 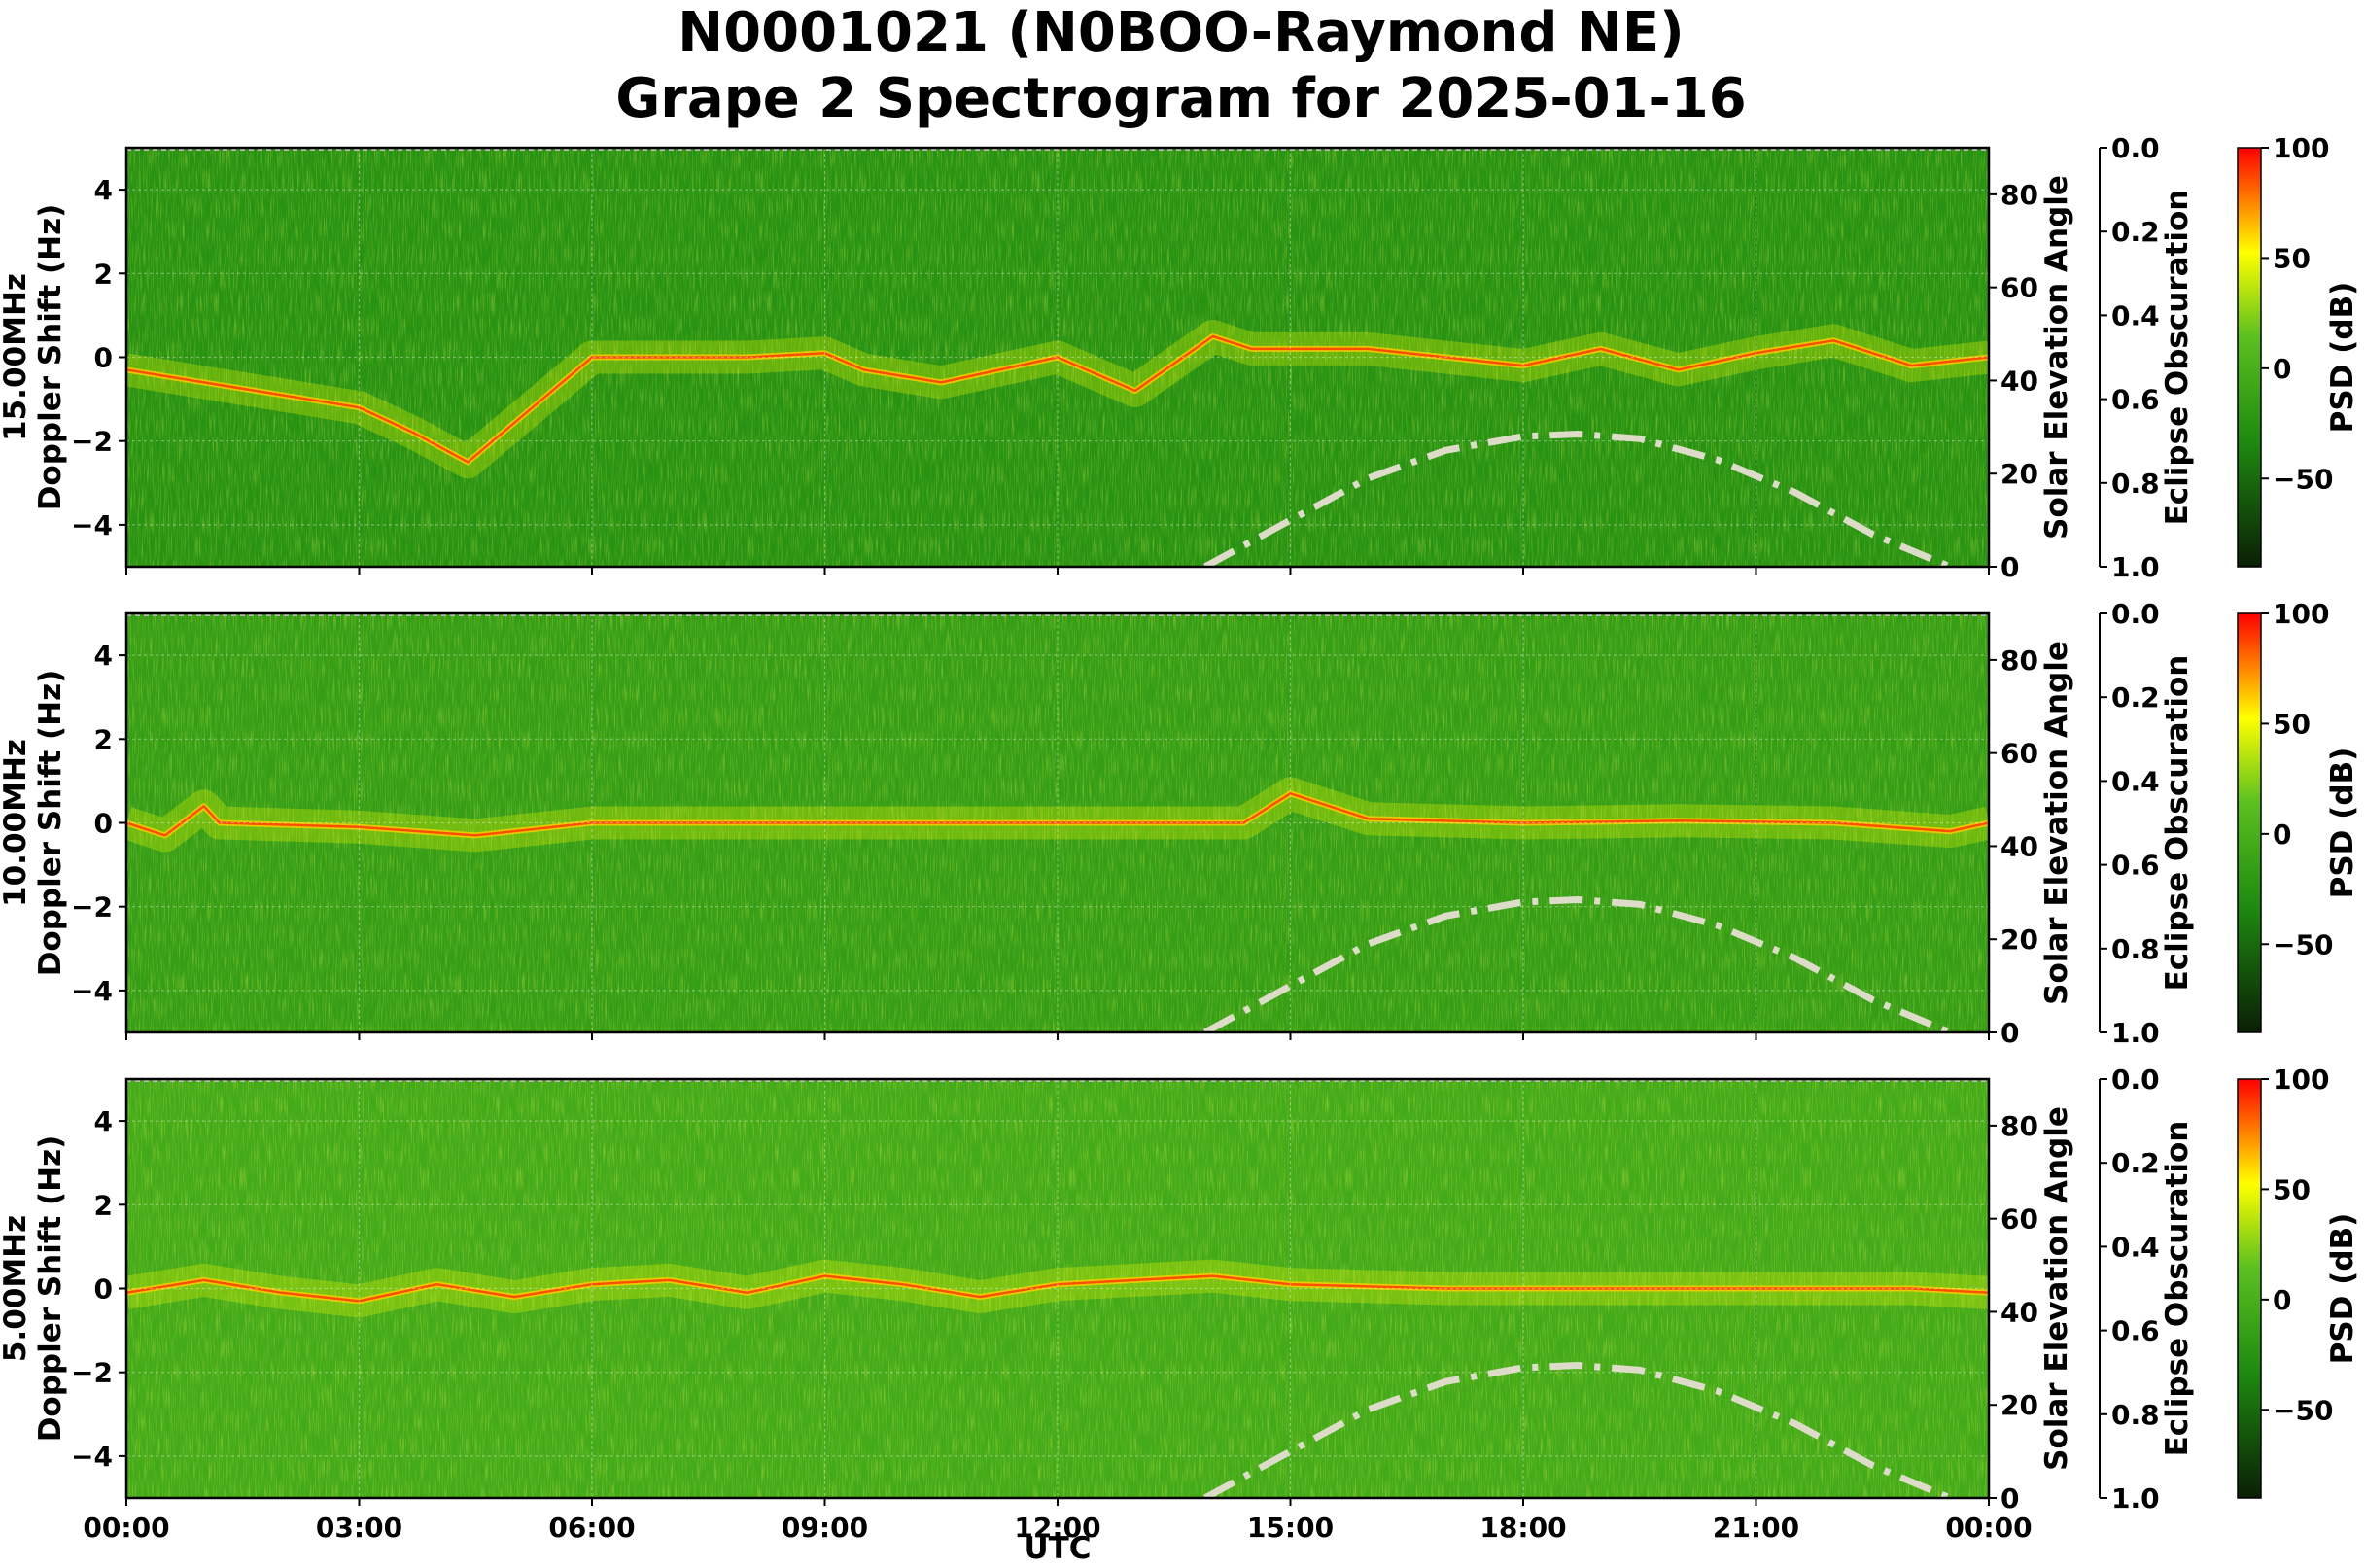 What do you see at coordinates (16, 357) in the screenshot?
I see `panel-frequency-label: 15.00MHz` at bounding box center [16, 357].